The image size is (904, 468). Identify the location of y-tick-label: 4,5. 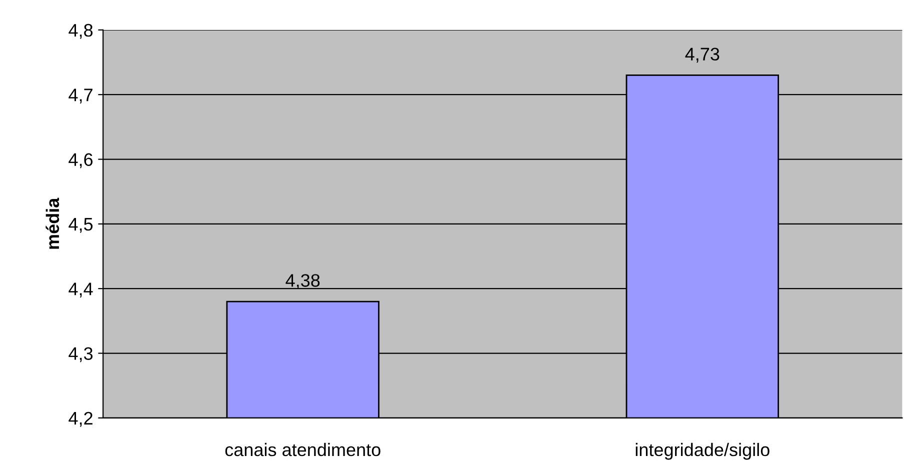
(80, 225).